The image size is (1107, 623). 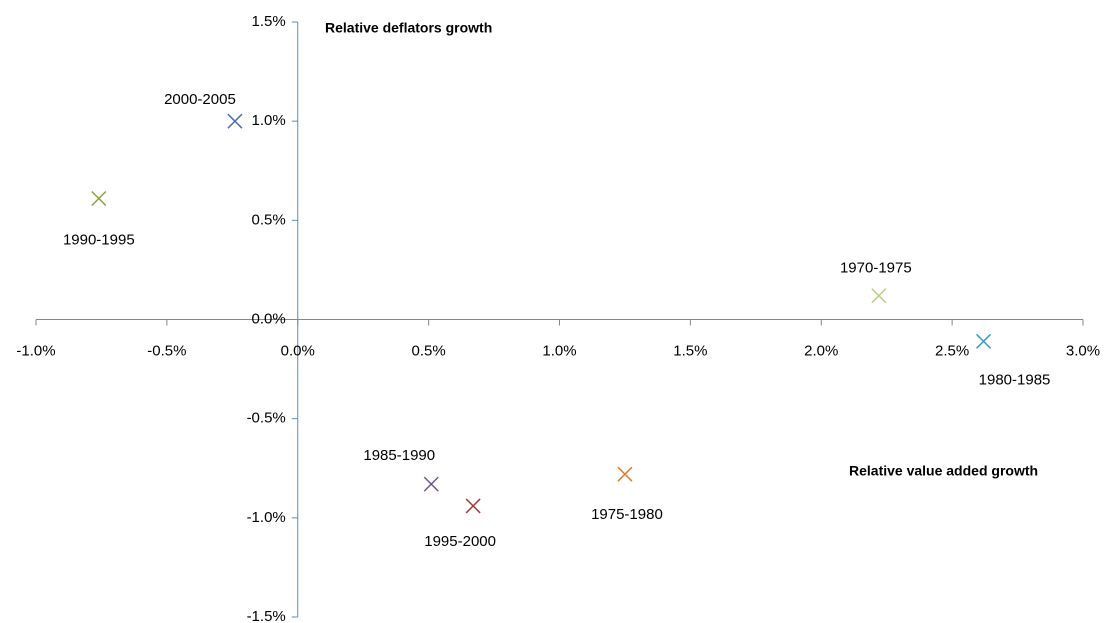 I want to click on point-label: 1975-1980, so click(x=627, y=514).